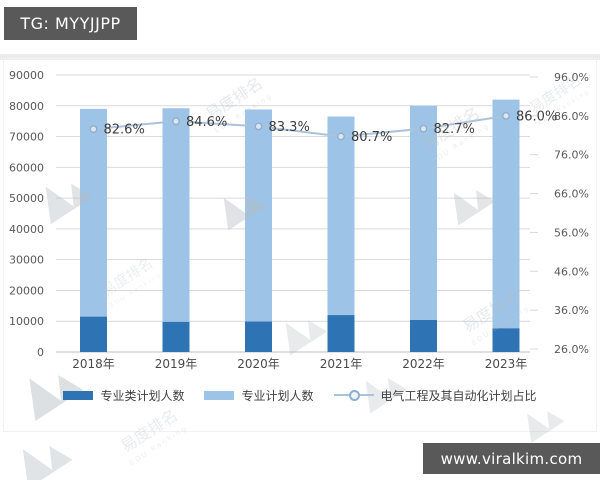 The height and width of the screenshot is (480, 600). What do you see at coordinates (571, 271) in the screenshot?
I see `right-axis-tick: 46.0%` at bounding box center [571, 271].